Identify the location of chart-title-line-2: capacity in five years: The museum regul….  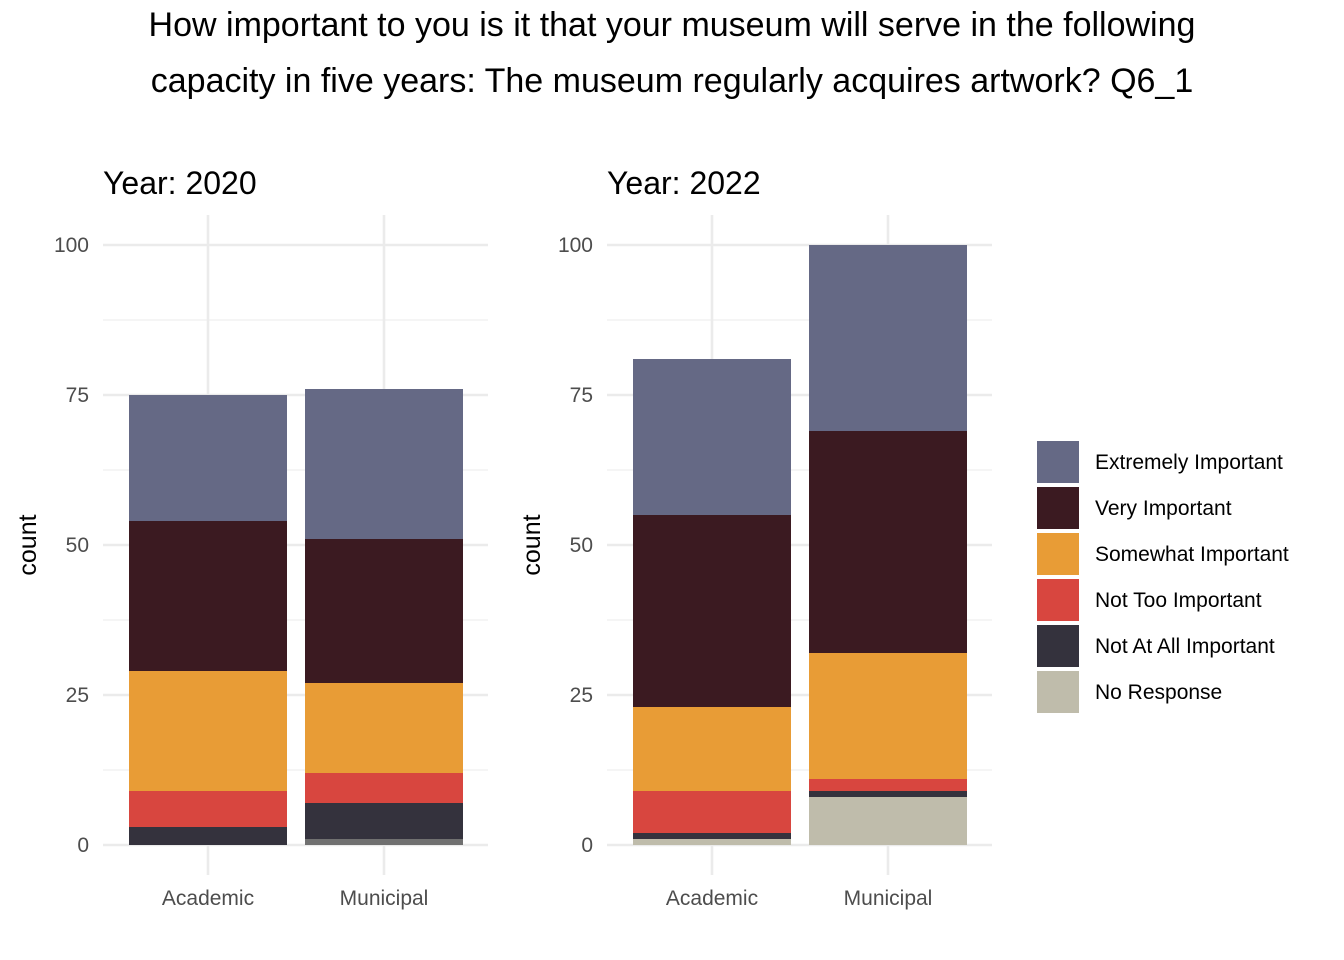
(672, 81).